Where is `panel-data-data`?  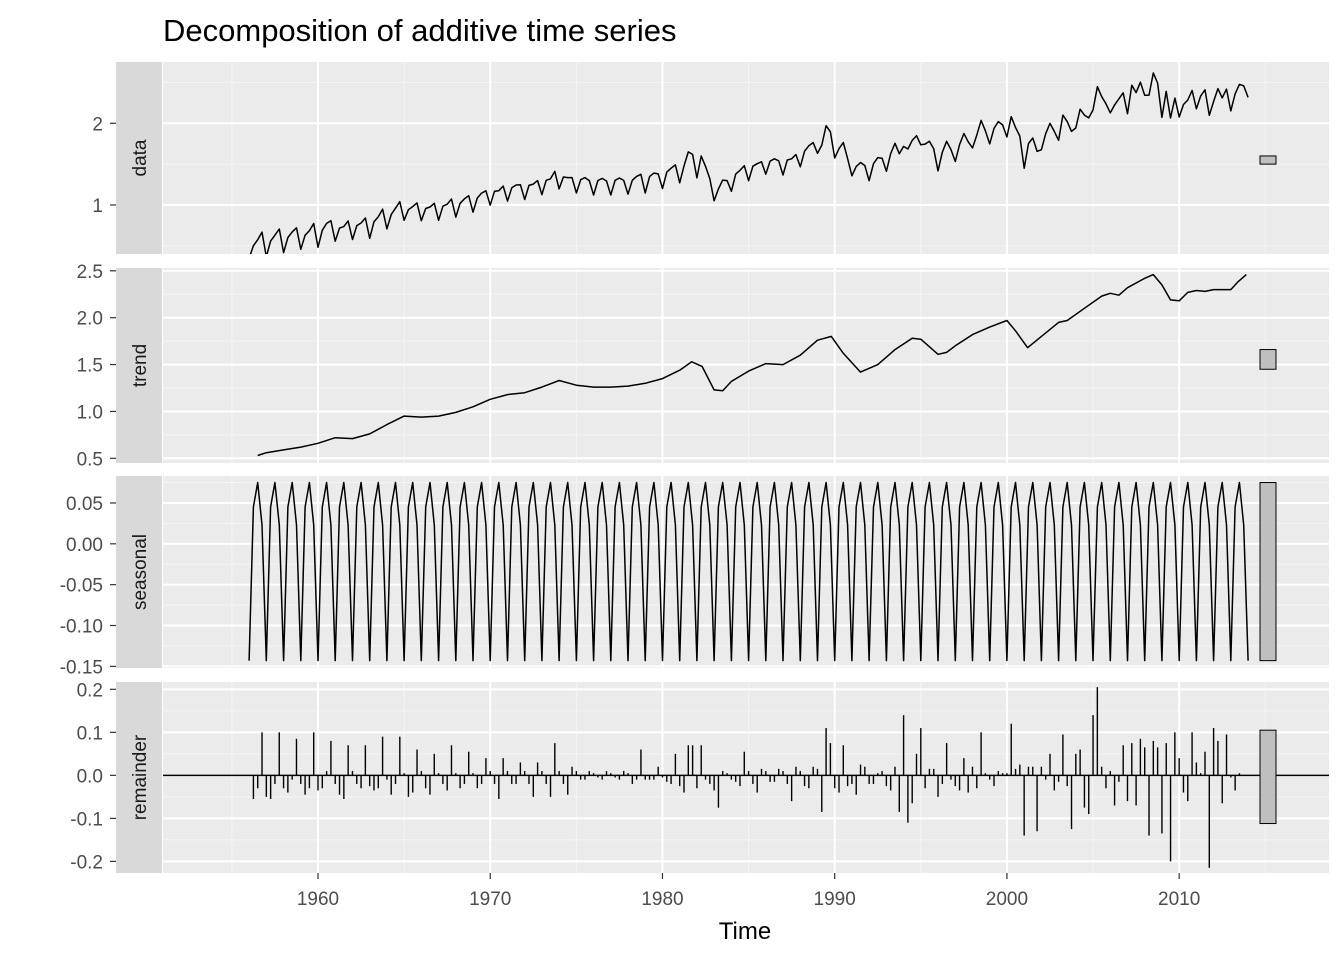 panel-data-data is located at coordinates (749, 163).